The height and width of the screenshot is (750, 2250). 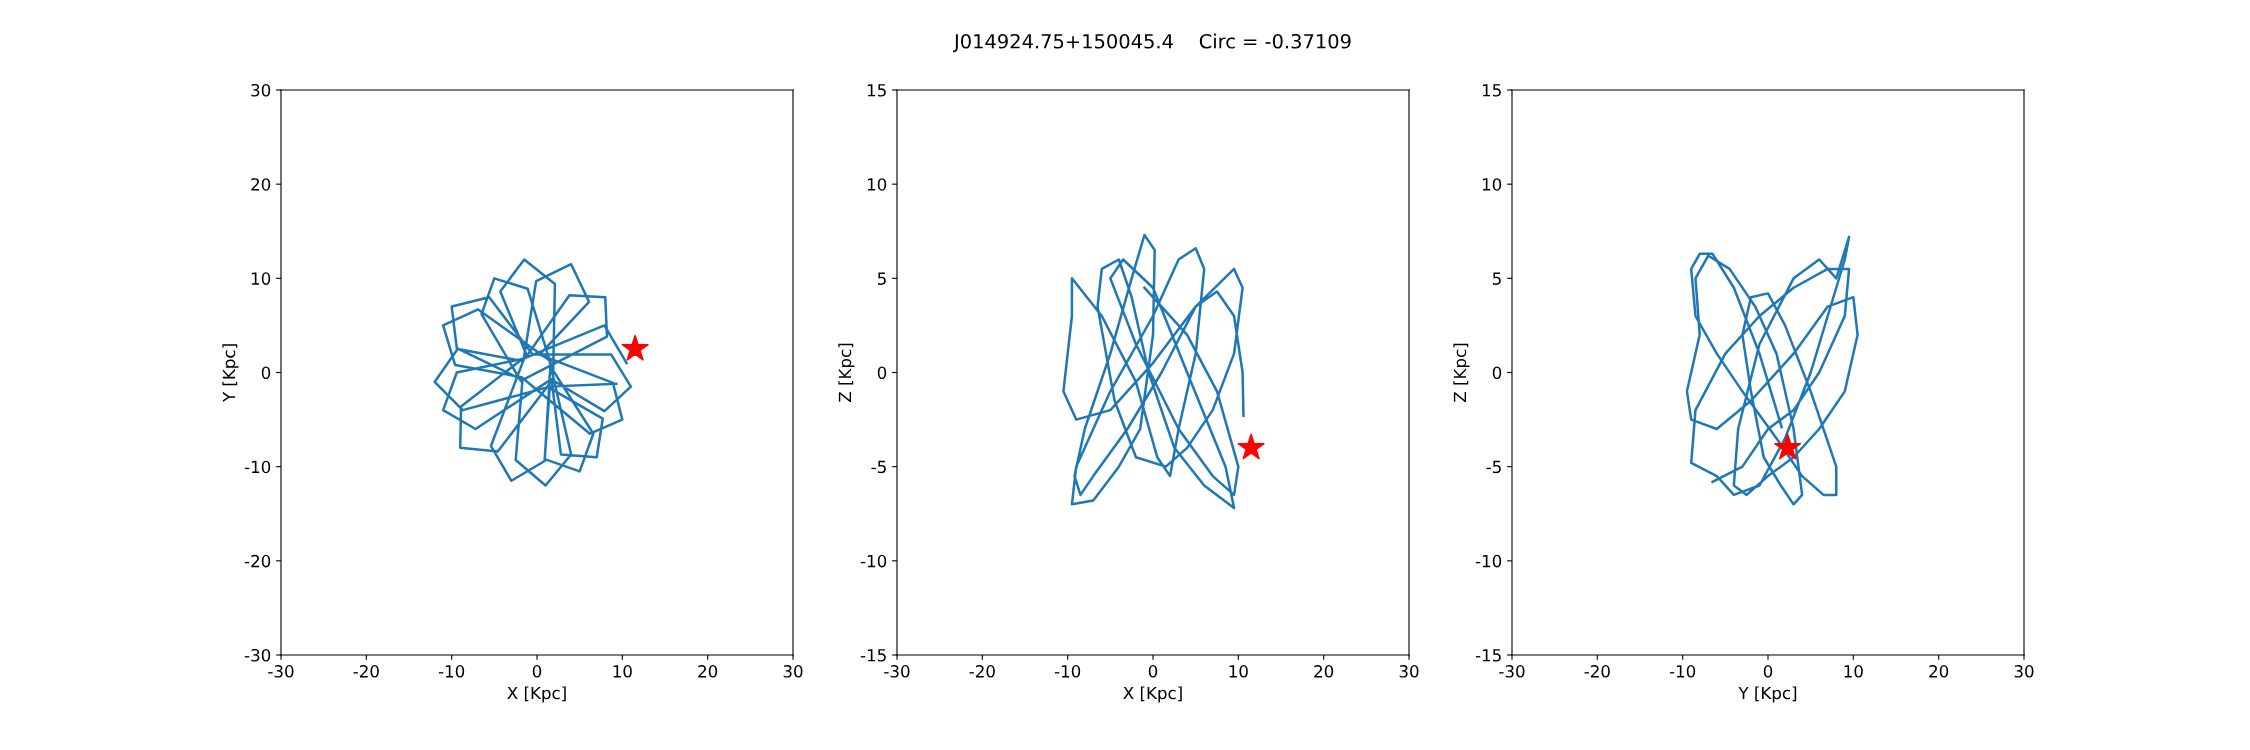 I want to click on x-tick-label: -30, so click(x=281, y=671).